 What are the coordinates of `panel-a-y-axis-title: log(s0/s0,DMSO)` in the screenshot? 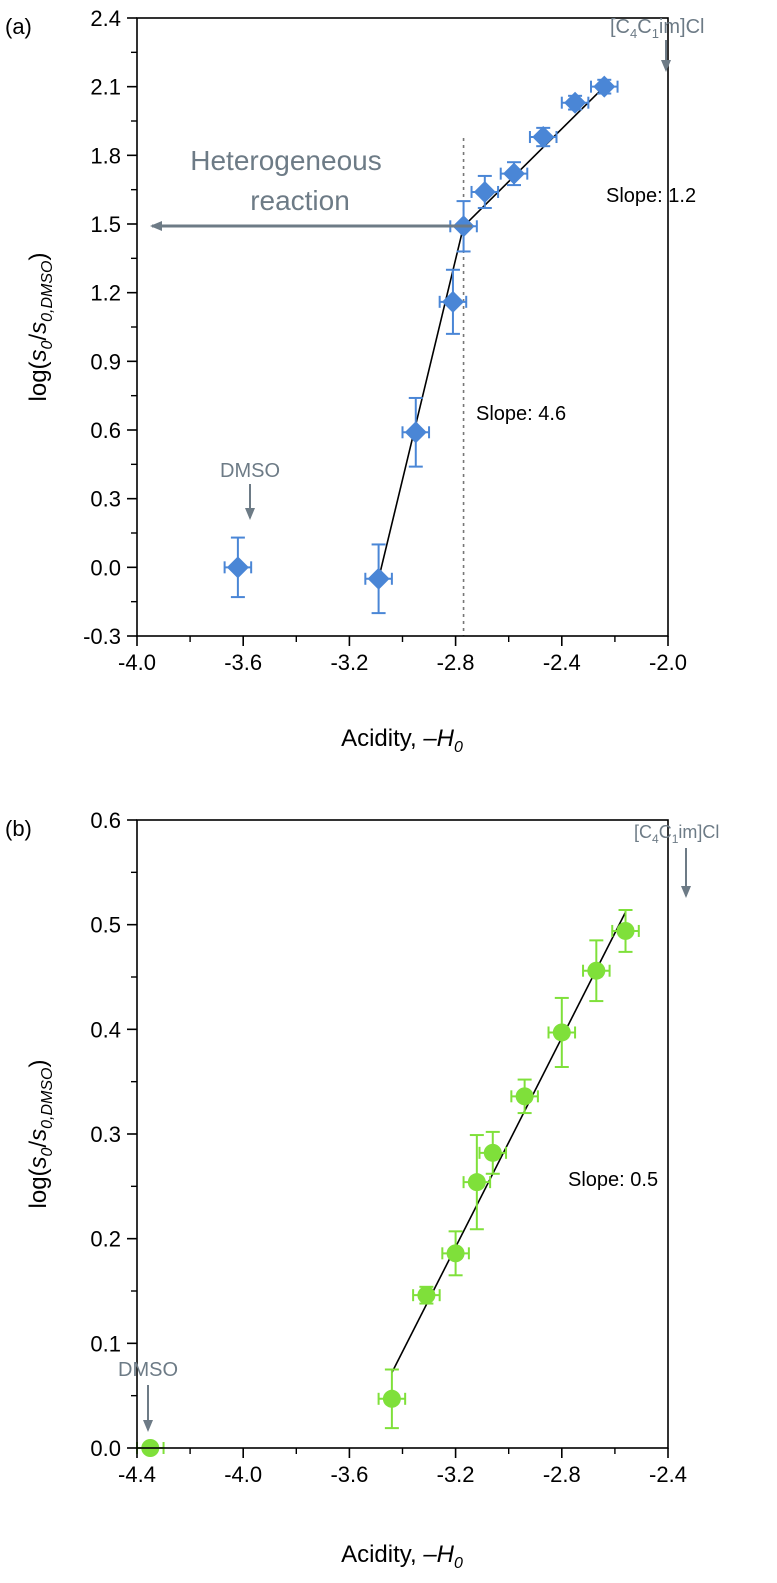 It's located at (40, 327).